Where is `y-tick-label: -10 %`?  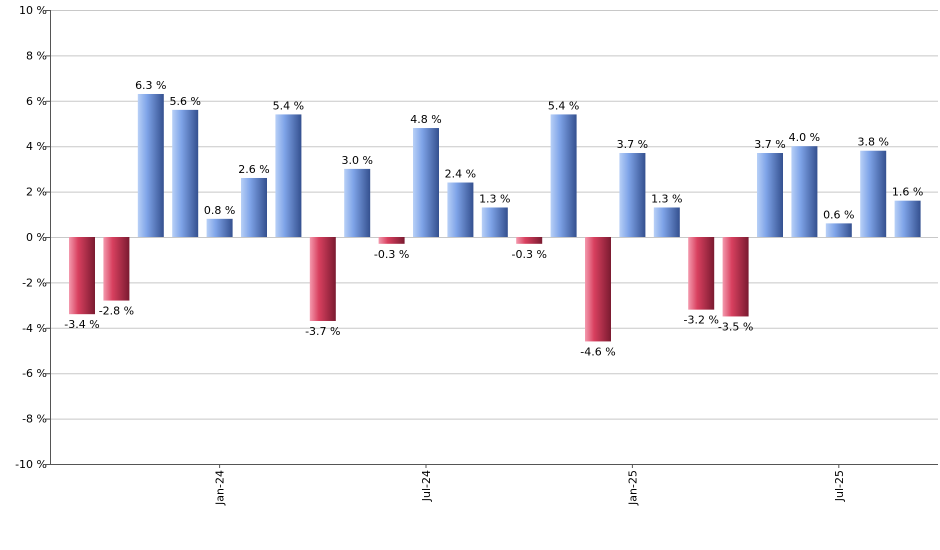 y-tick-label: -10 % is located at coordinates (31, 464).